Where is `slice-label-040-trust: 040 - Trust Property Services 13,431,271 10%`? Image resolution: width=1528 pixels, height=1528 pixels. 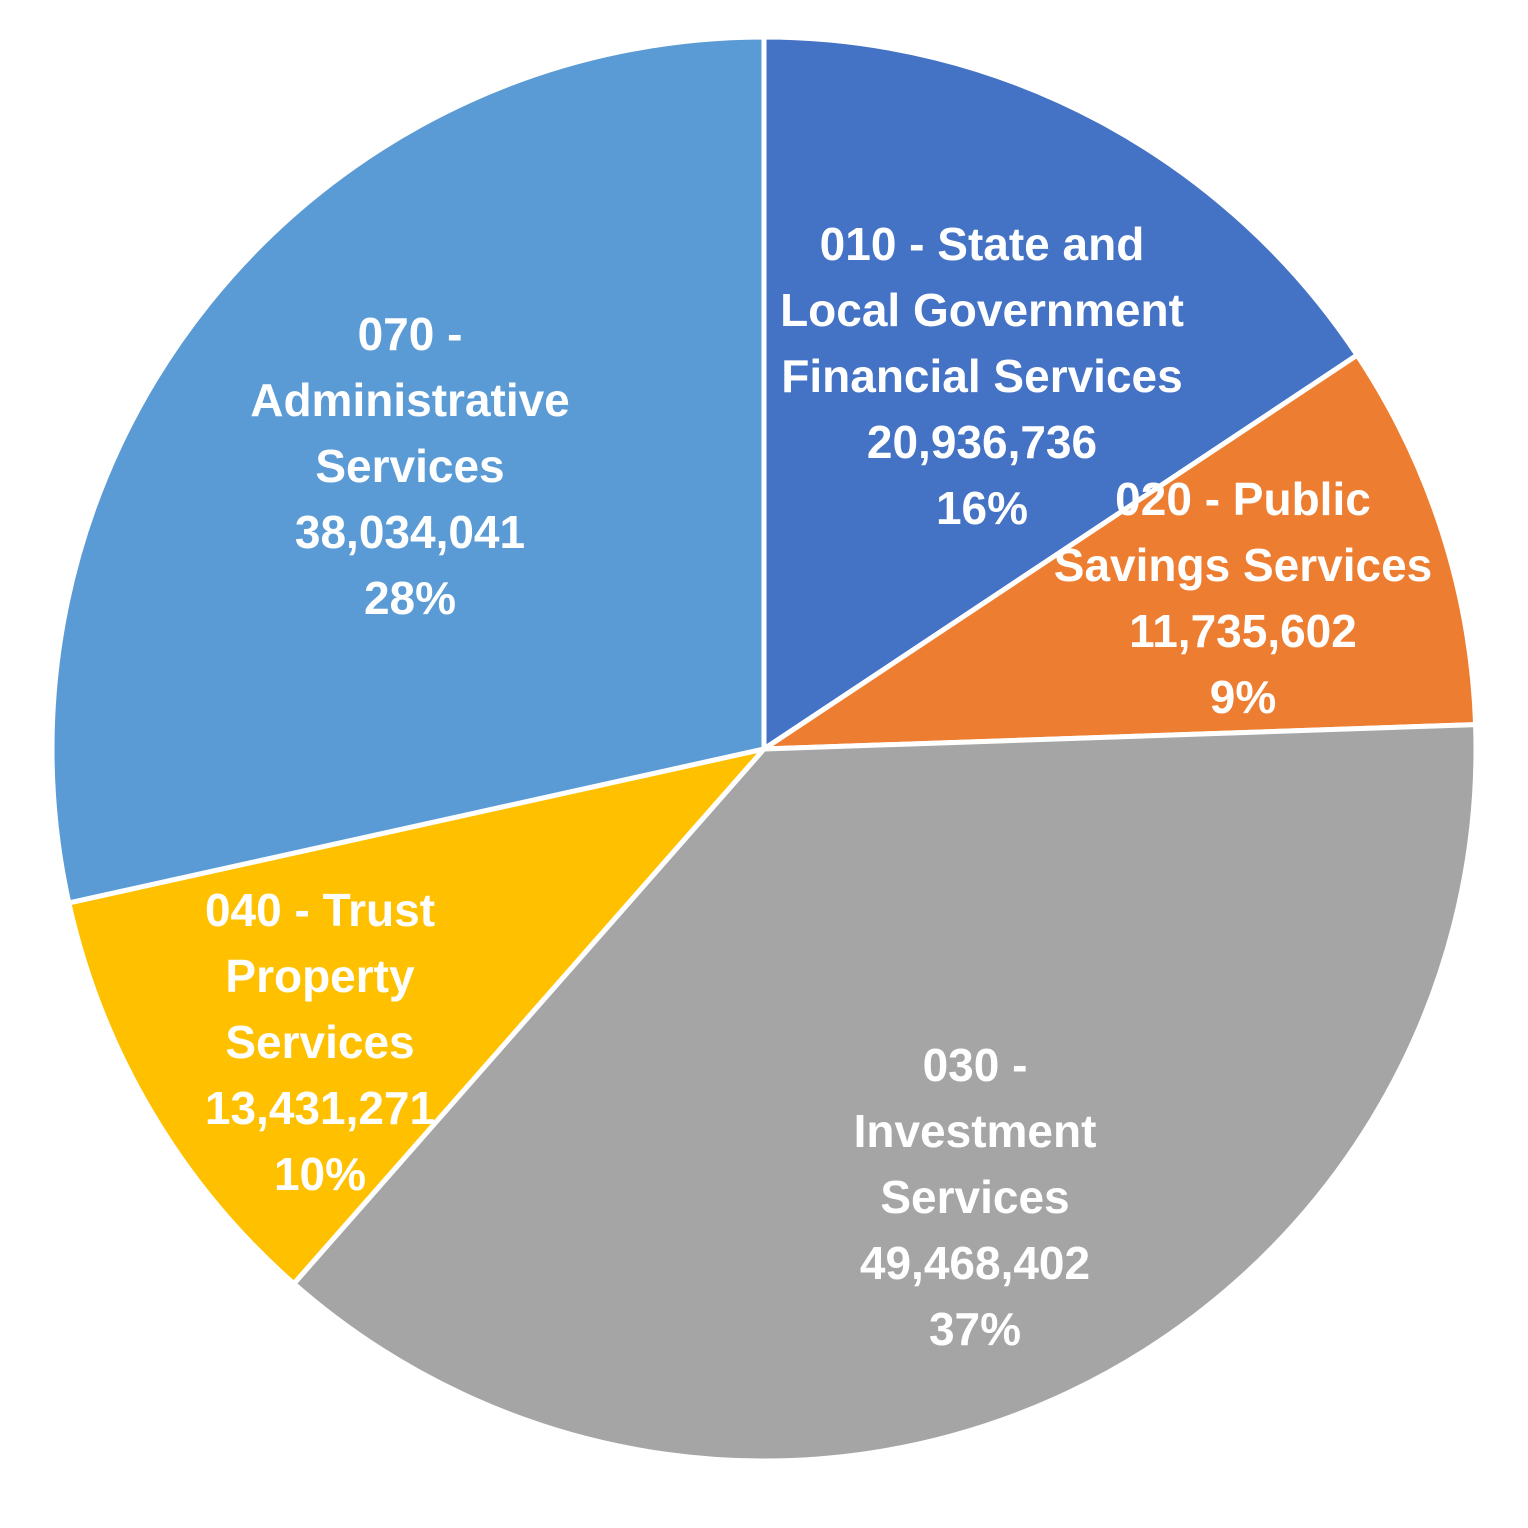 slice-label-040-trust: 040 - Trust Property Services 13,431,271 10% is located at coordinates (320, 1042).